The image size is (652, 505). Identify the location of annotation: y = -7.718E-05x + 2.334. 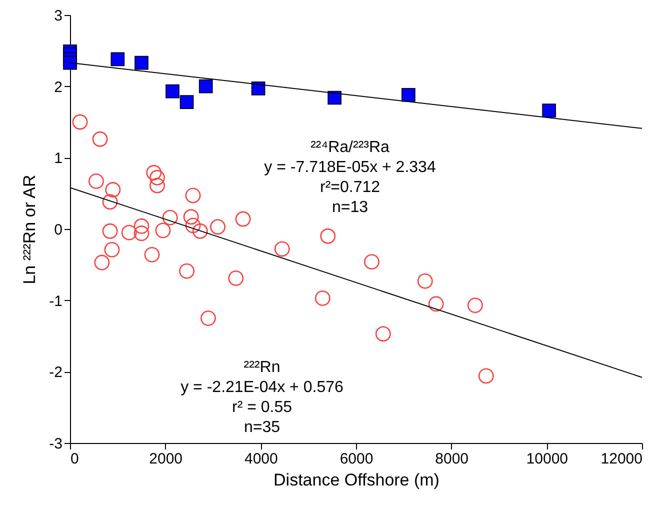
(350, 167).